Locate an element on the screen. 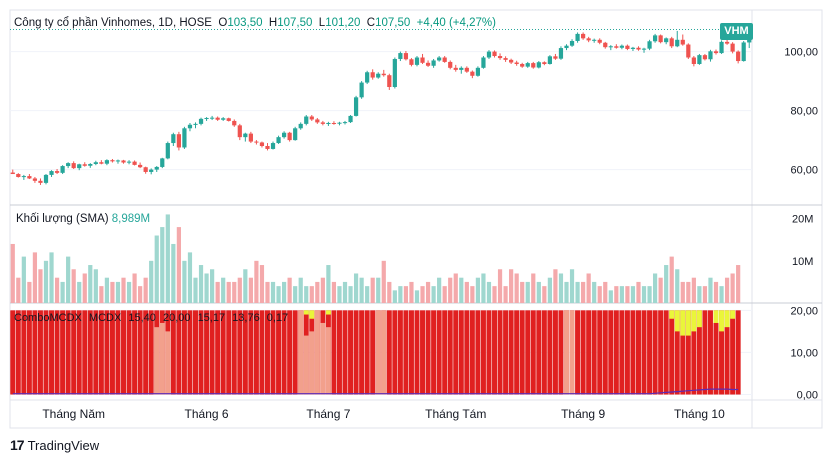 The width and height of the screenshot is (832, 464). mcdx-line is located at coordinates (375, 391).